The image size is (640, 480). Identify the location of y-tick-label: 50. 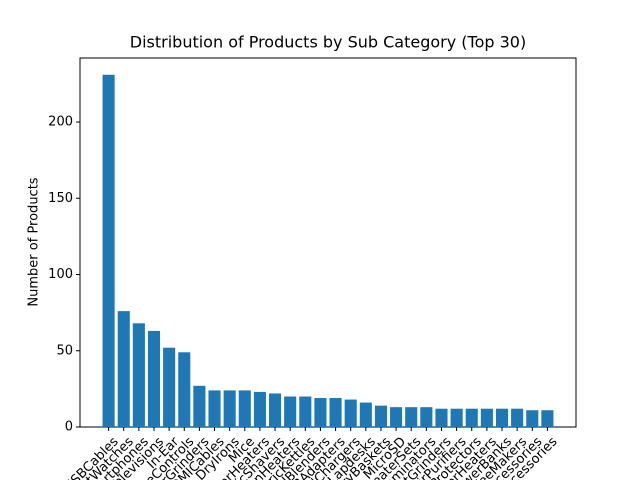
(64, 350).